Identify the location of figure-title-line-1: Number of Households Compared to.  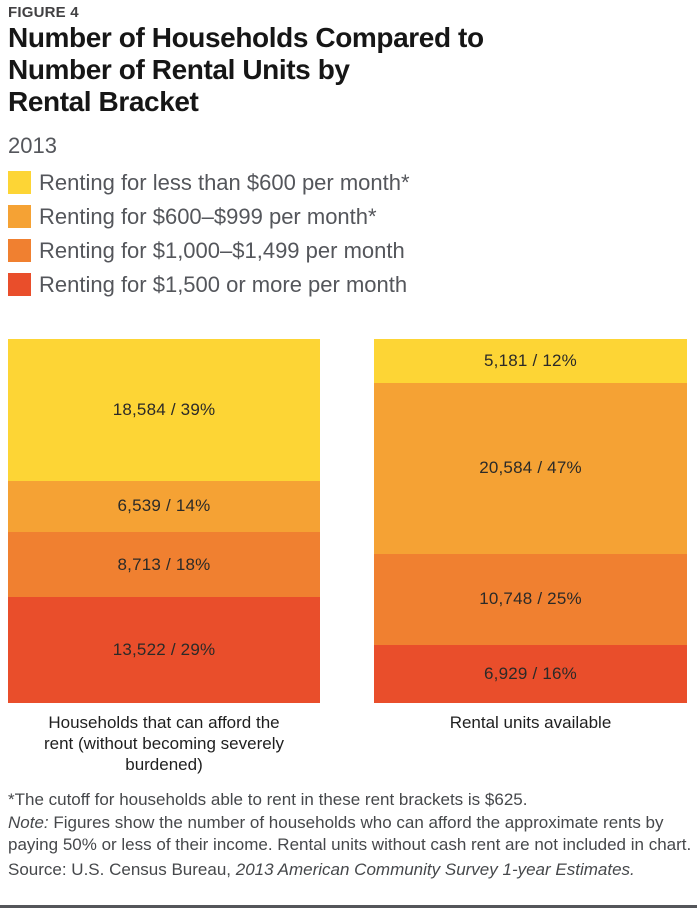
(246, 37).